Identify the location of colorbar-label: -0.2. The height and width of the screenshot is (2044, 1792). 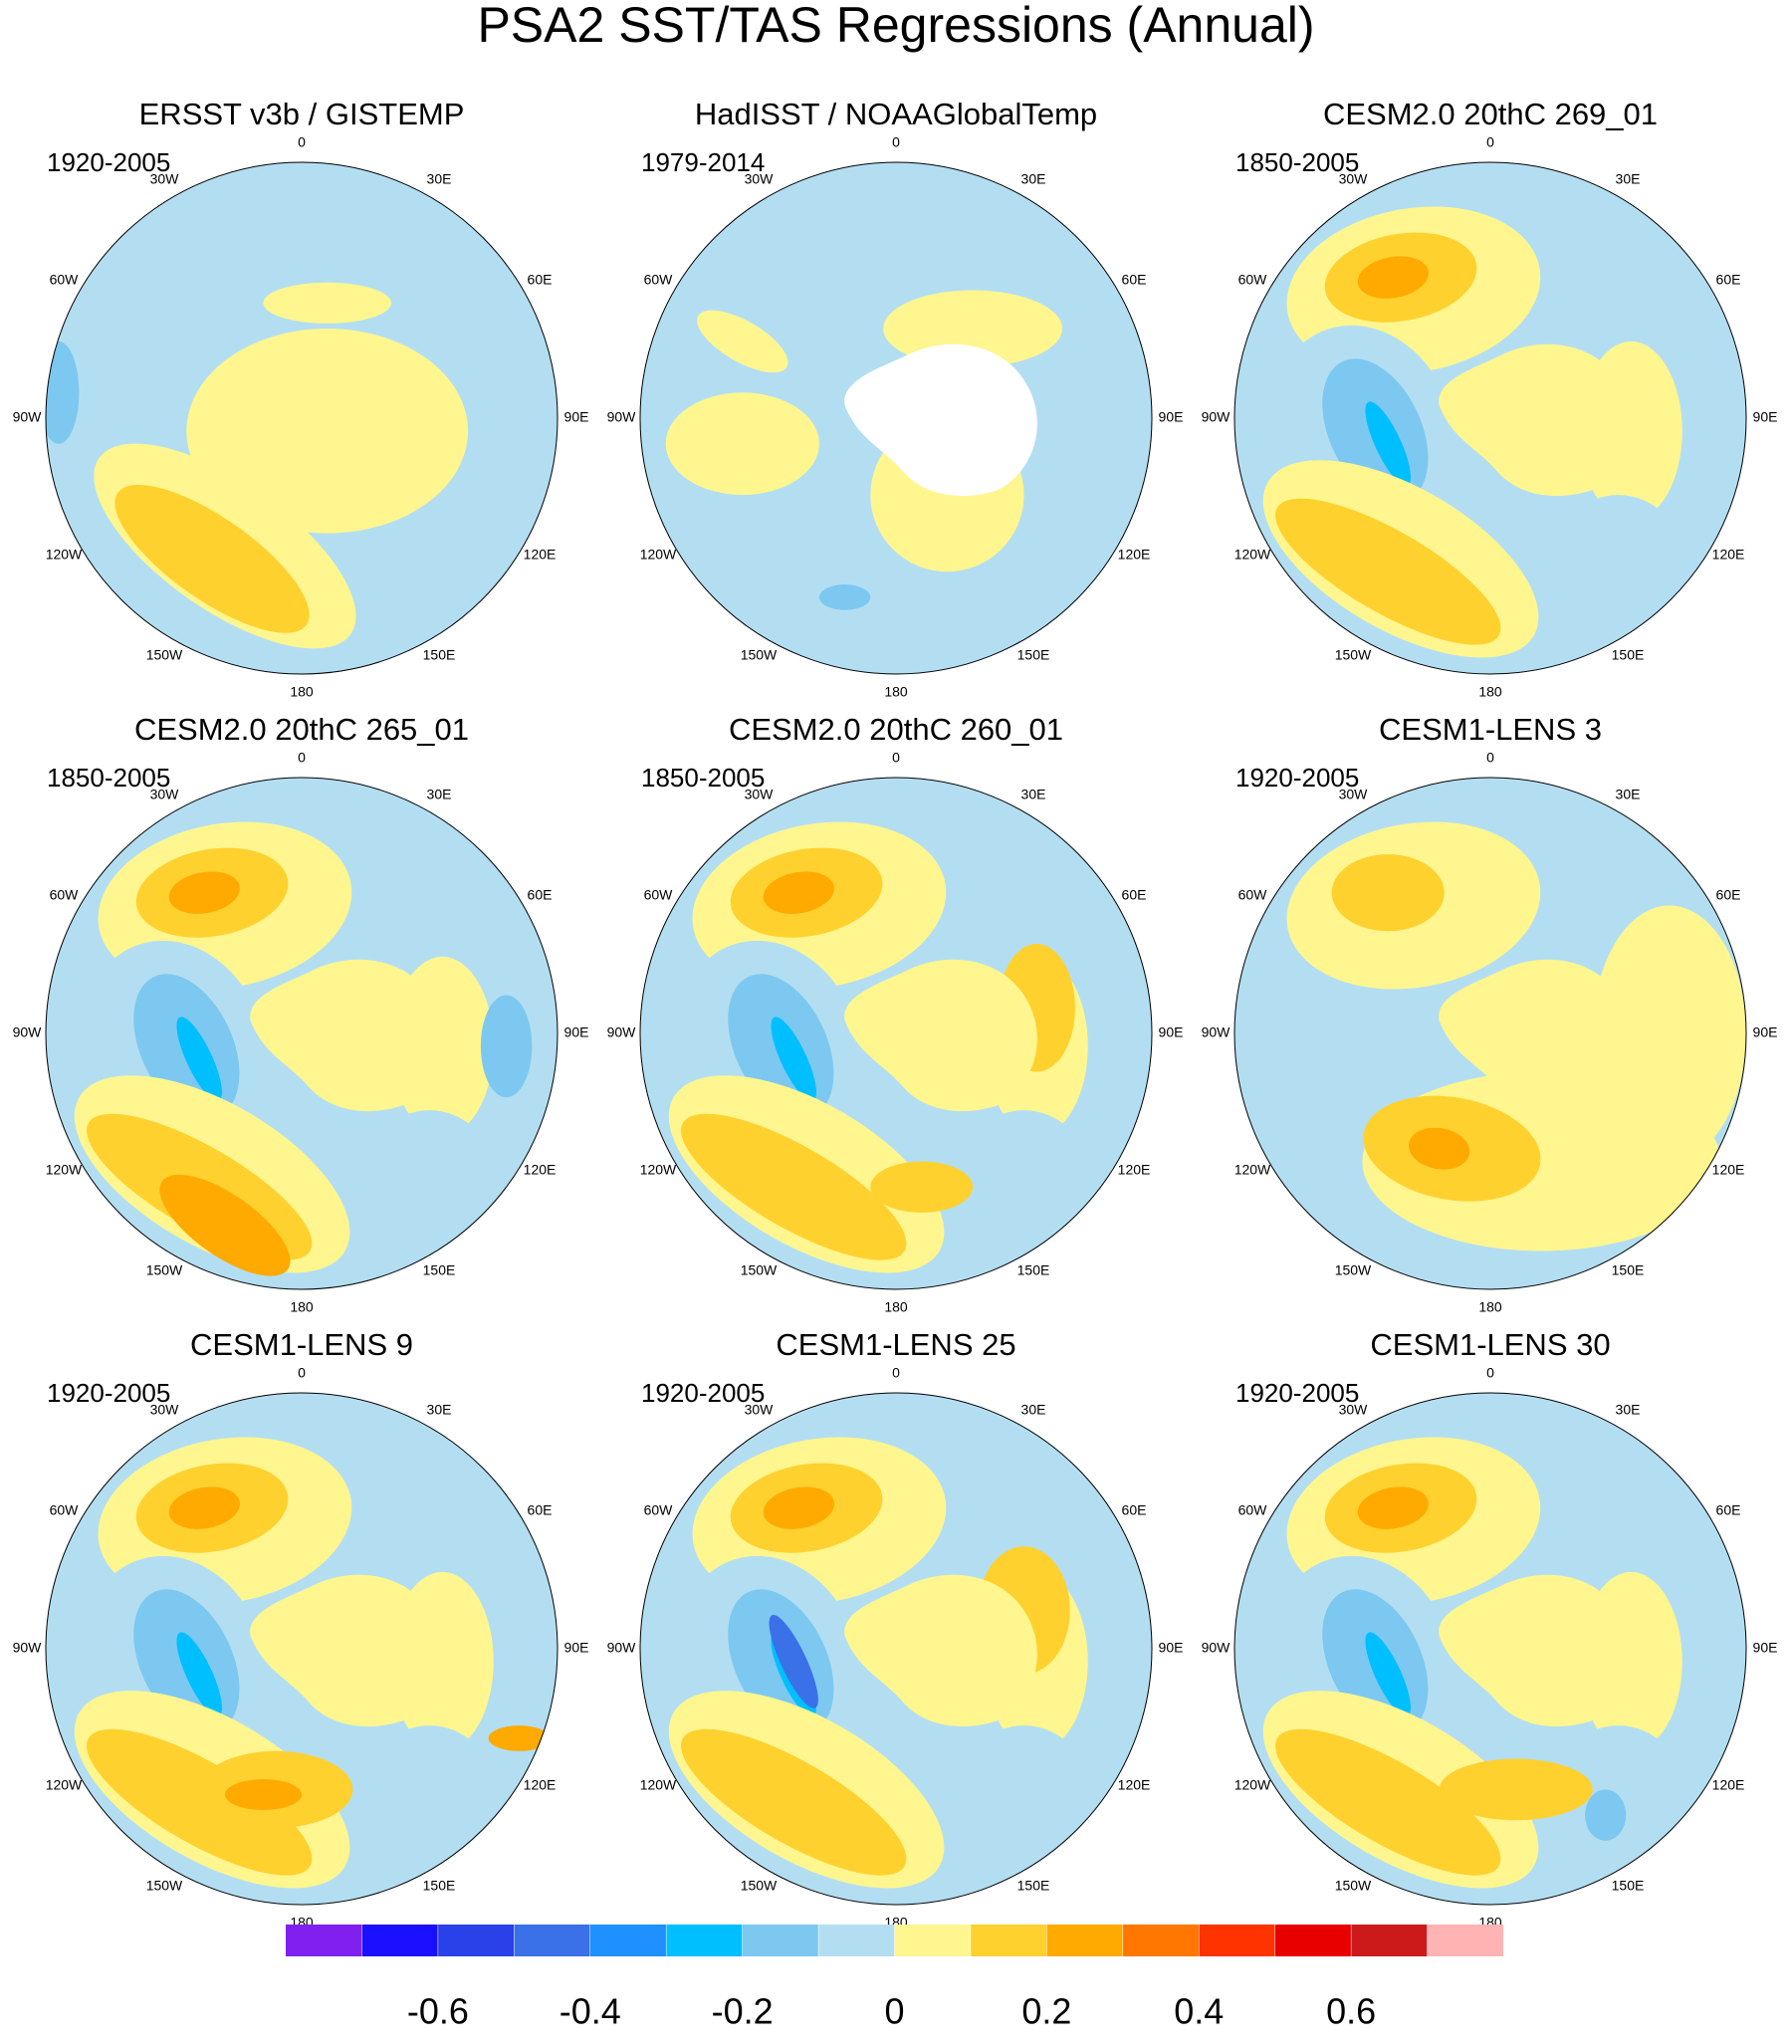
(743, 2012).